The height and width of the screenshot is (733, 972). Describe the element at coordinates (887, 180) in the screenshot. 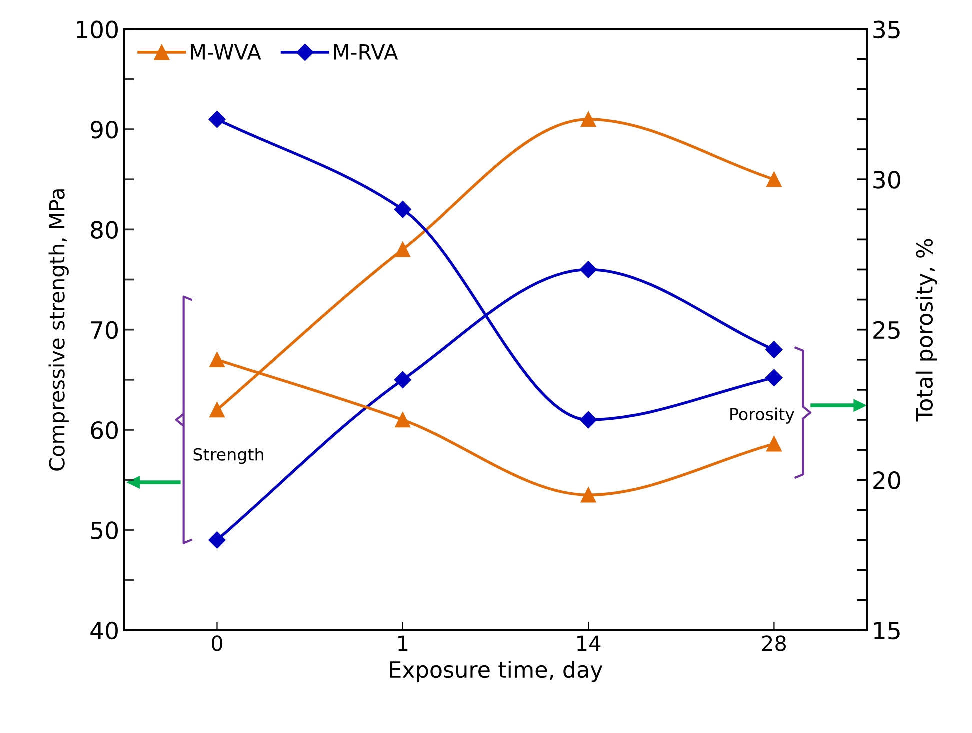

I see `y2-tick-label: 30` at that location.